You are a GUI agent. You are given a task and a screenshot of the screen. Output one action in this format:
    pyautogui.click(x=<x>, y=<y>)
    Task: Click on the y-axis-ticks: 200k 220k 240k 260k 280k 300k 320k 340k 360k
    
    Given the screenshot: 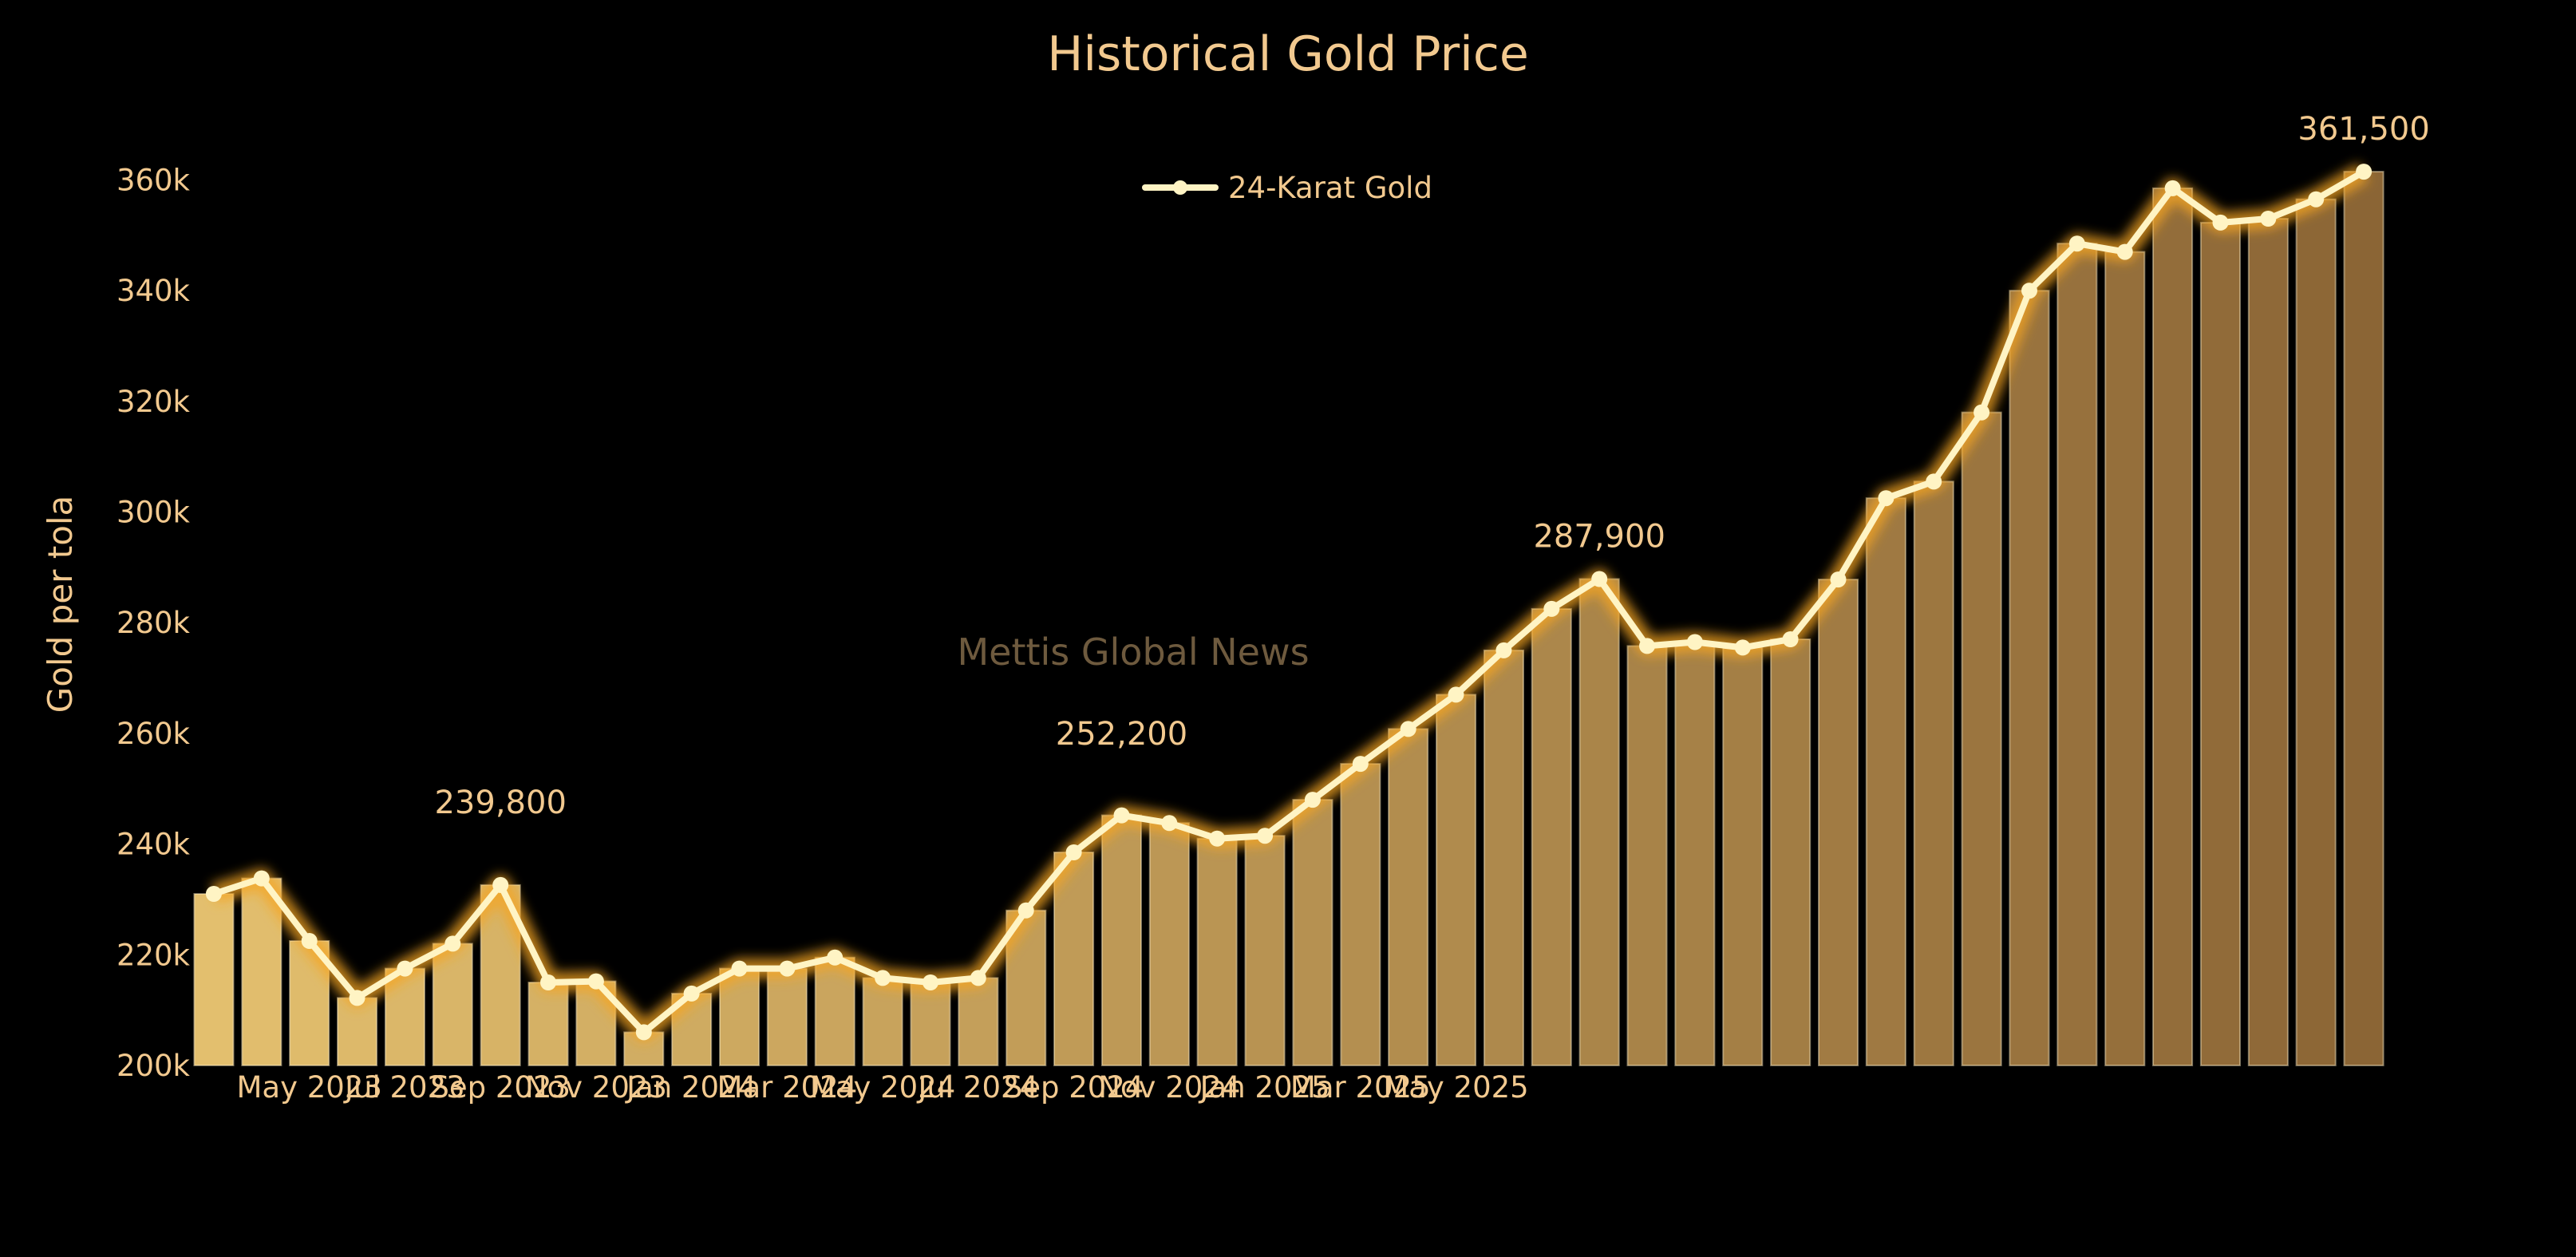 What is the action you would take?
    pyautogui.click(x=154, y=624)
    